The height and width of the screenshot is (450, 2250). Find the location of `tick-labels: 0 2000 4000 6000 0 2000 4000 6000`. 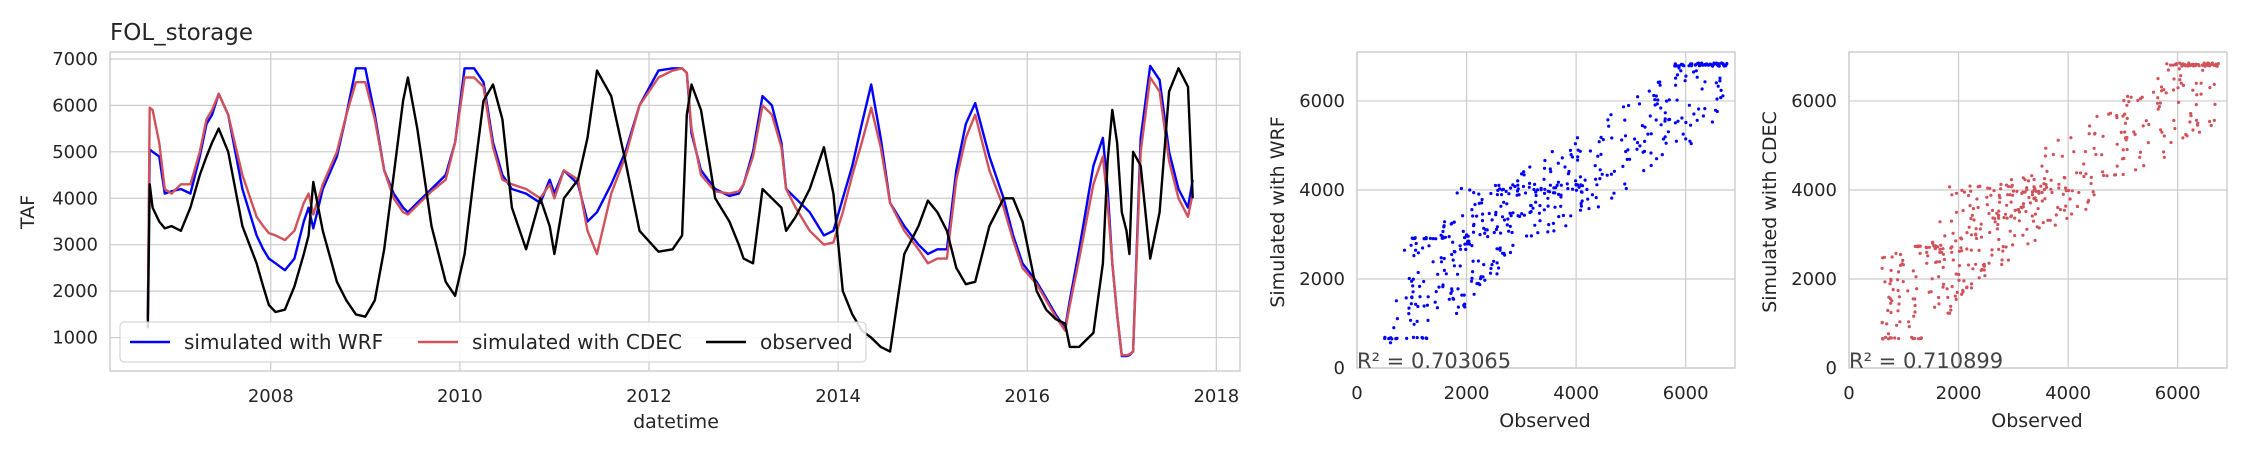

tick-labels: 0 2000 4000 6000 0 2000 4000 6000 is located at coordinates (1995, 247).